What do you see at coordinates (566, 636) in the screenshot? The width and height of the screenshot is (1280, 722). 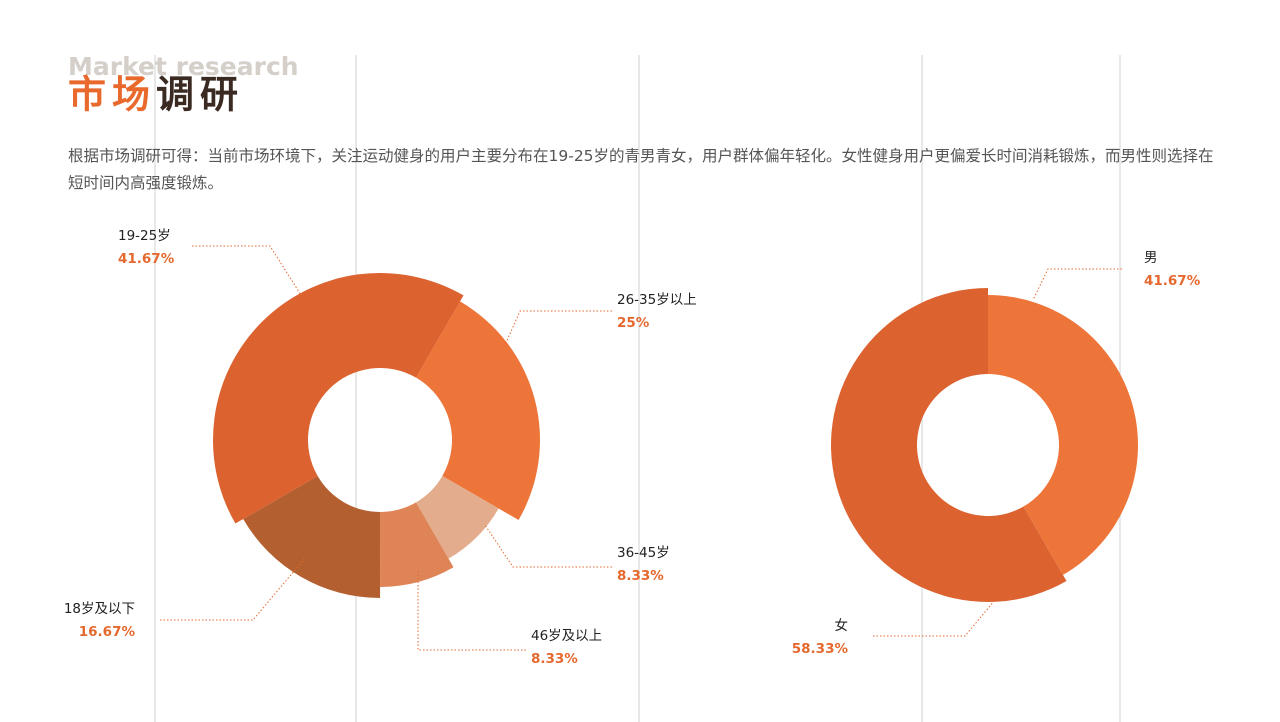 I see `category-label: 46岁及以上` at bounding box center [566, 636].